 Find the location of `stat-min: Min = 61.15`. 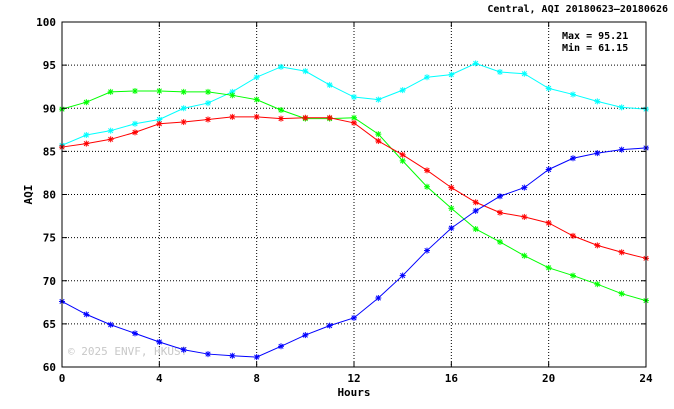

stat-min: Min = 61.15 is located at coordinates (595, 48).